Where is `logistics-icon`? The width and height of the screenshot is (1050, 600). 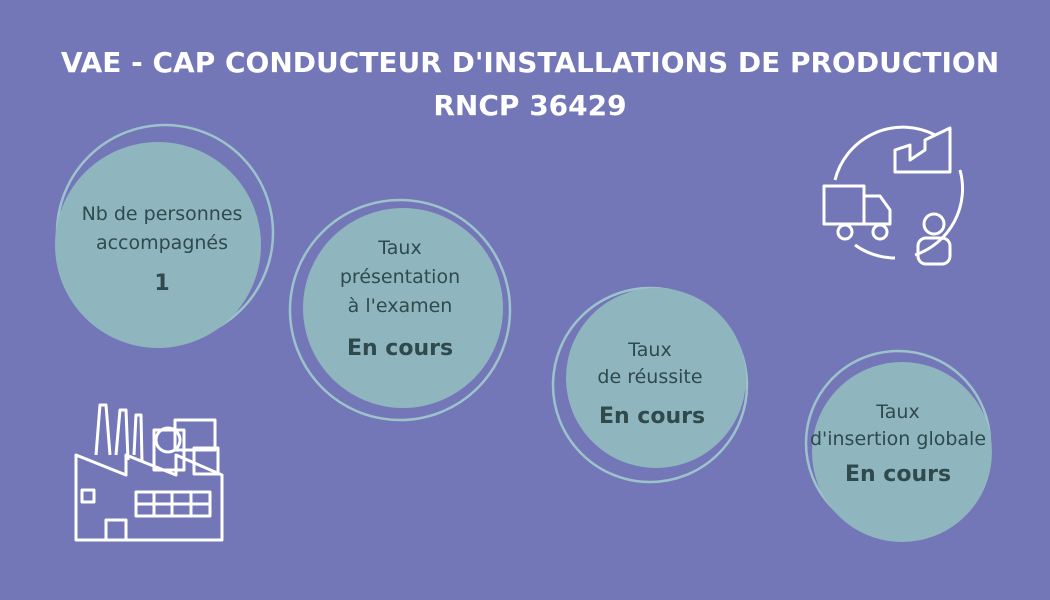 logistics-icon is located at coordinates (893, 195).